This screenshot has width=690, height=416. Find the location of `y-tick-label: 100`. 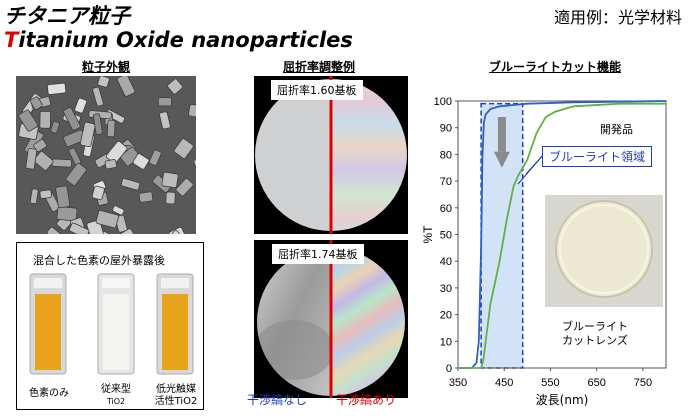

y-tick-label: 100 is located at coordinates (443, 102).